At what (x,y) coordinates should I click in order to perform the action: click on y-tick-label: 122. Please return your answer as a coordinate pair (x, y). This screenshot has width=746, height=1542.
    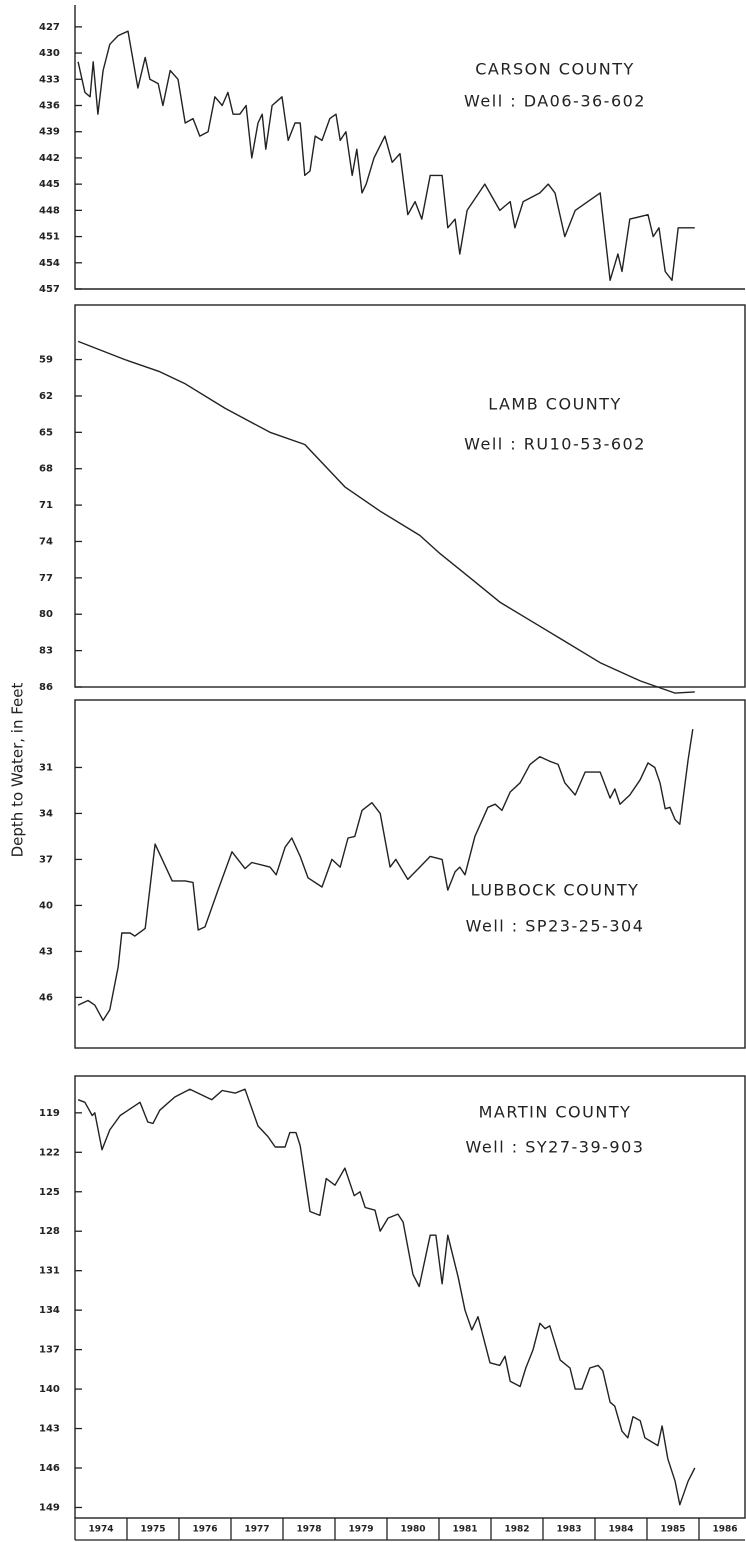
    Looking at the image, I should click on (49, 1152).